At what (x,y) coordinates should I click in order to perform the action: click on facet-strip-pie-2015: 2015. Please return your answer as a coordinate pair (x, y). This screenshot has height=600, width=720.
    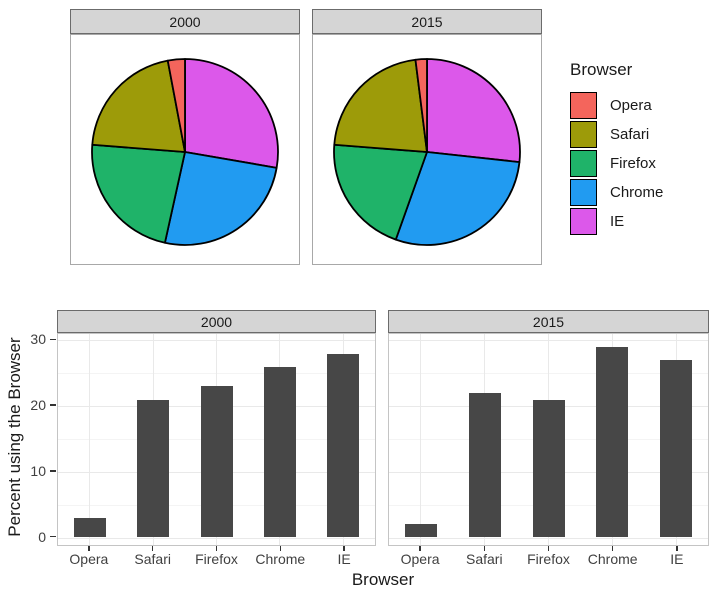
    Looking at the image, I should click on (427, 21).